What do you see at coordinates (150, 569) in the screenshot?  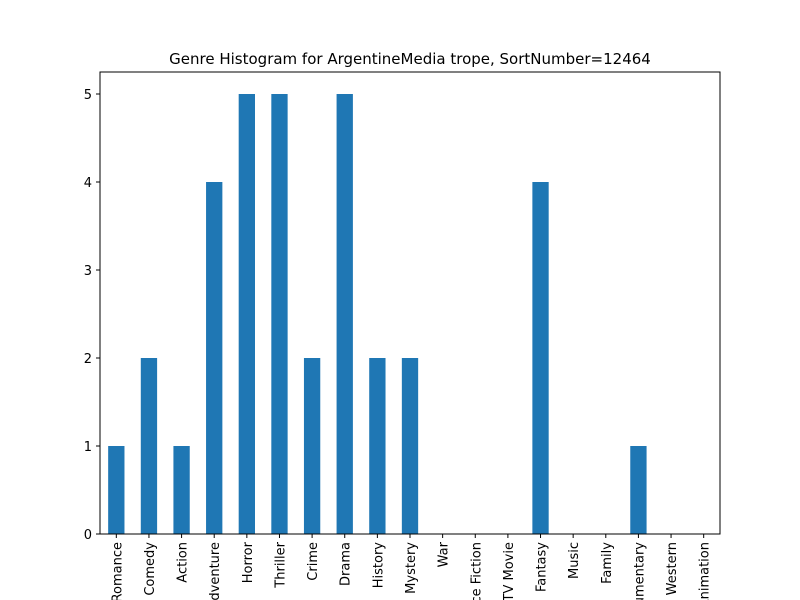 I see `x-tick-label: Comedy` at bounding box center [150, 569].